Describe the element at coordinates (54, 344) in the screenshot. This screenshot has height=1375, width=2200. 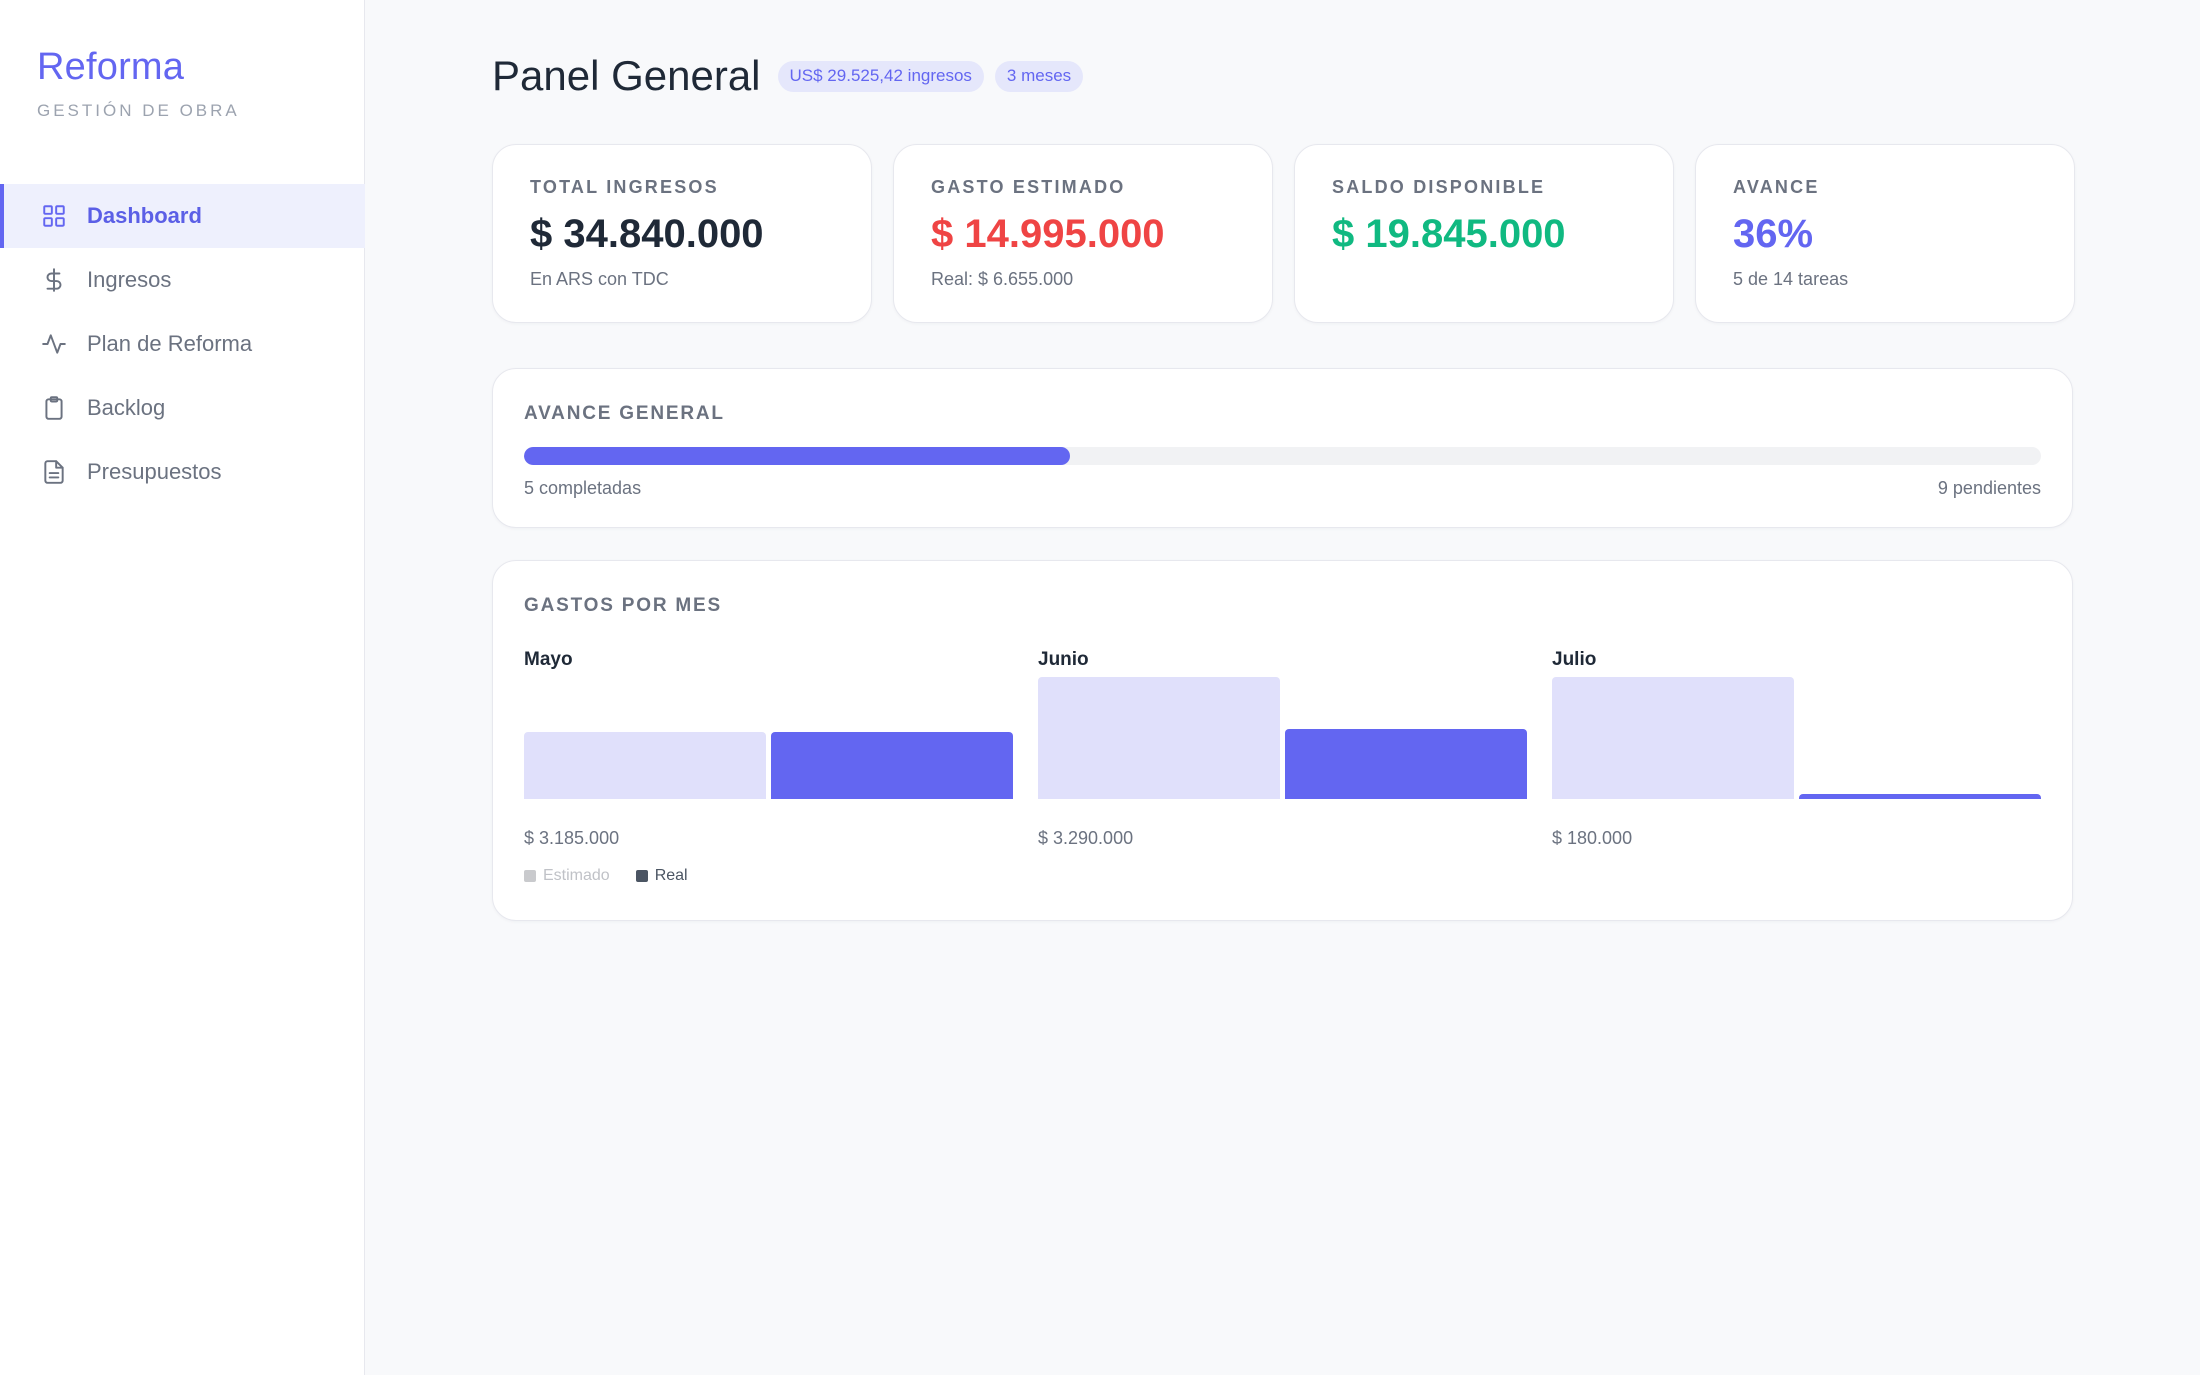
I see `activity-icon` at that location.